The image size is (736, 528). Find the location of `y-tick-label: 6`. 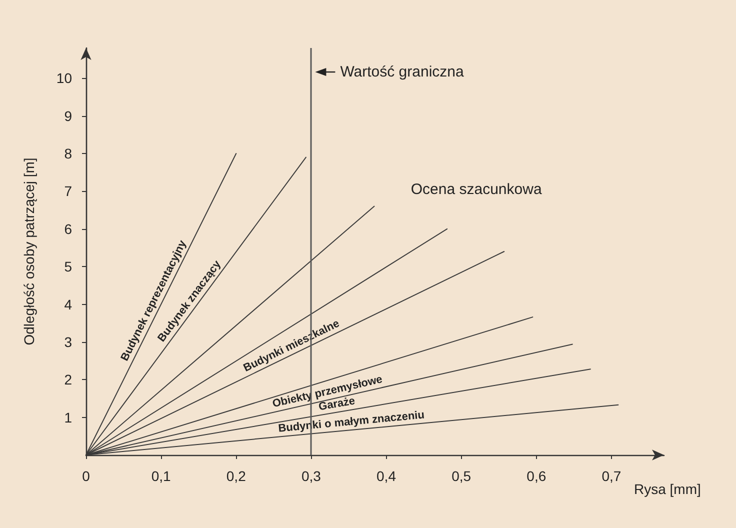

y-tick-label: 6 is located at coordinates (68, 228).